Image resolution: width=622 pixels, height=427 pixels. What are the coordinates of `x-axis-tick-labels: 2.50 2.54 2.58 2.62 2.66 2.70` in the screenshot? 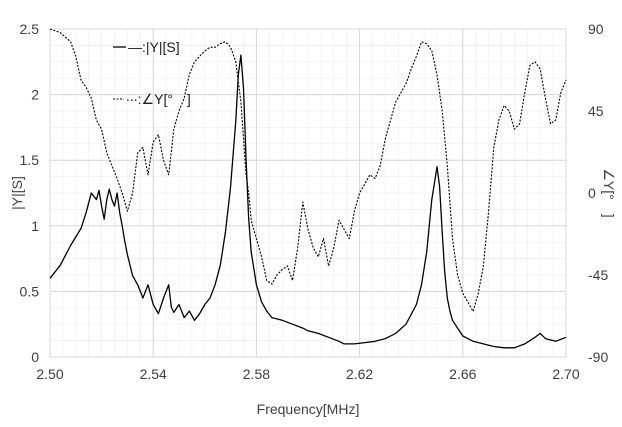 It's located at (307, 374).